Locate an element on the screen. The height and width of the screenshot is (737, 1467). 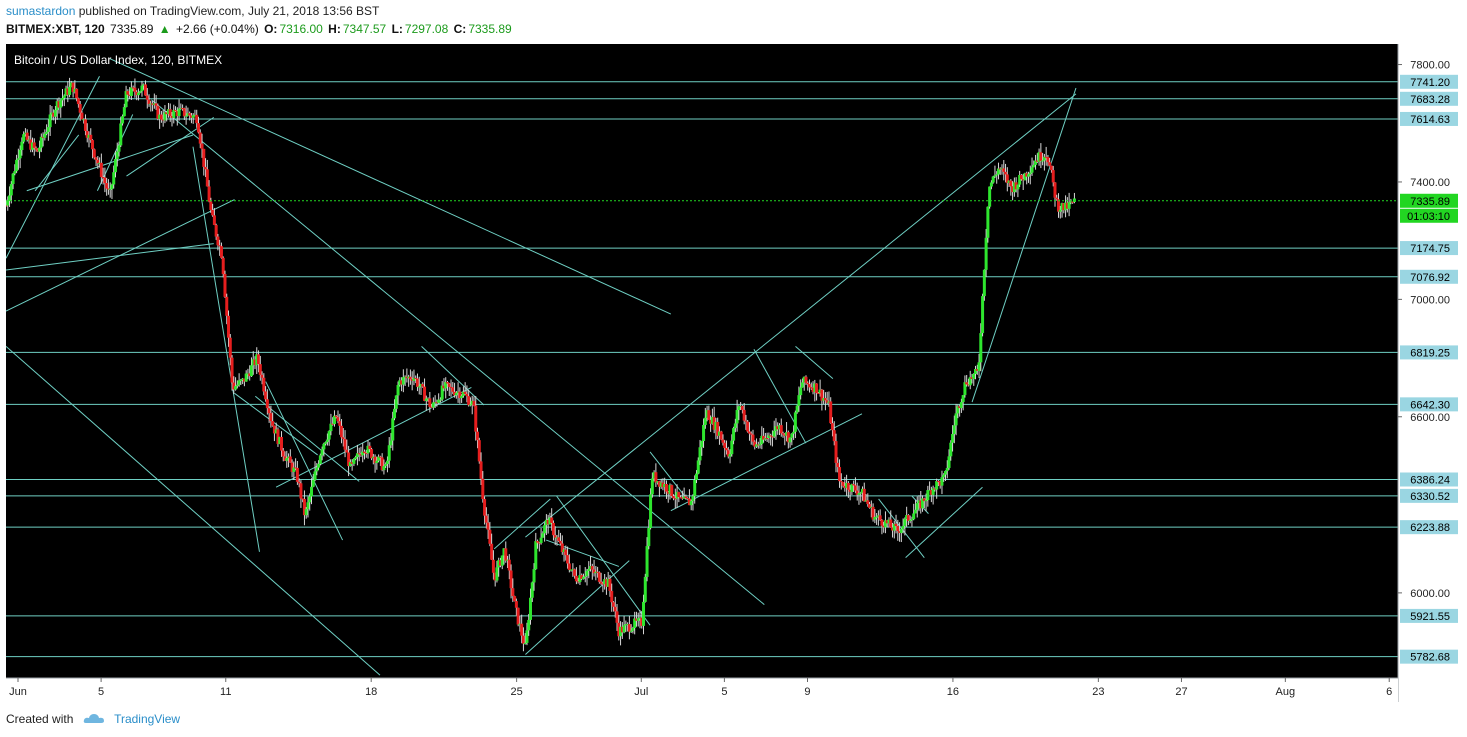
date-tick-label: 11 is located at coordinates (225, 692).